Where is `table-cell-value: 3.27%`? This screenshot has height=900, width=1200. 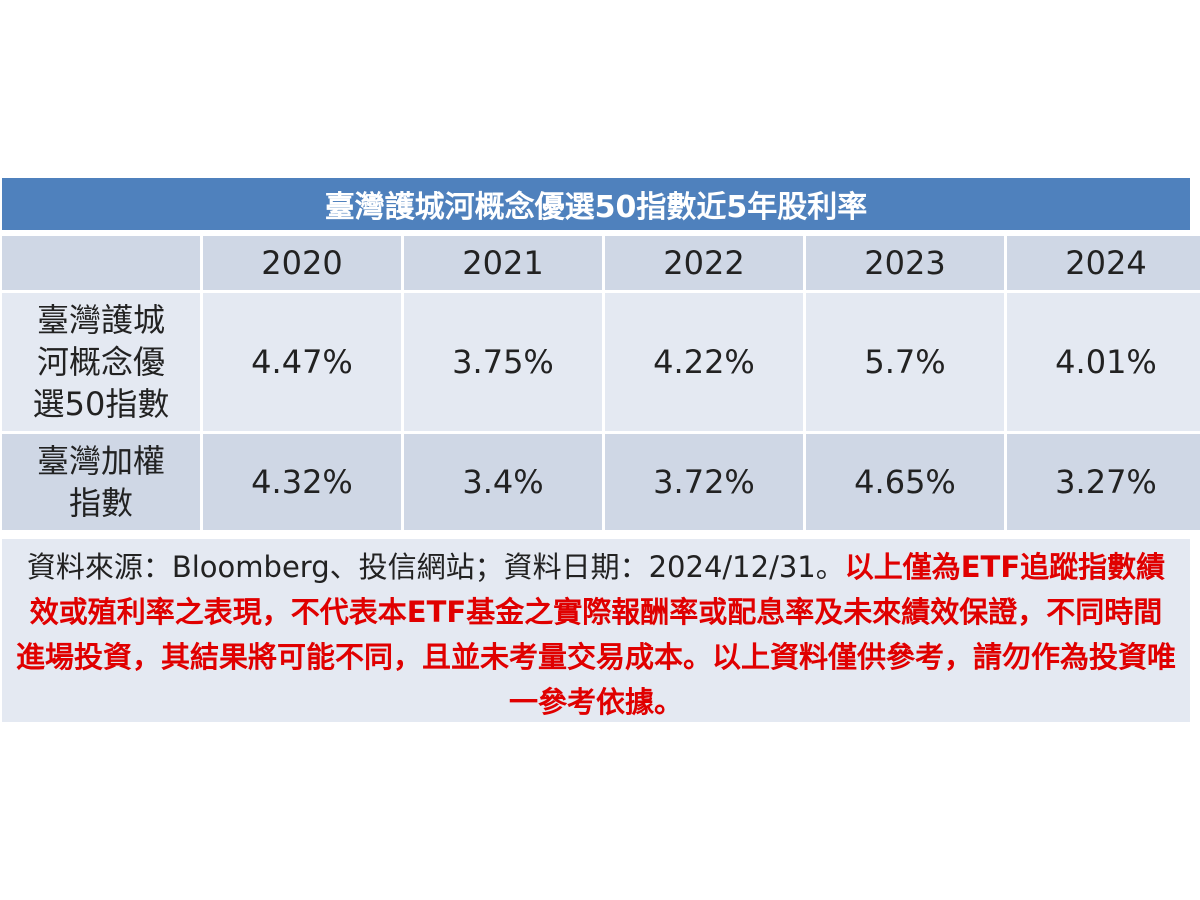 table-cell-value: 3.27% is located at coordinates (1103, 482).